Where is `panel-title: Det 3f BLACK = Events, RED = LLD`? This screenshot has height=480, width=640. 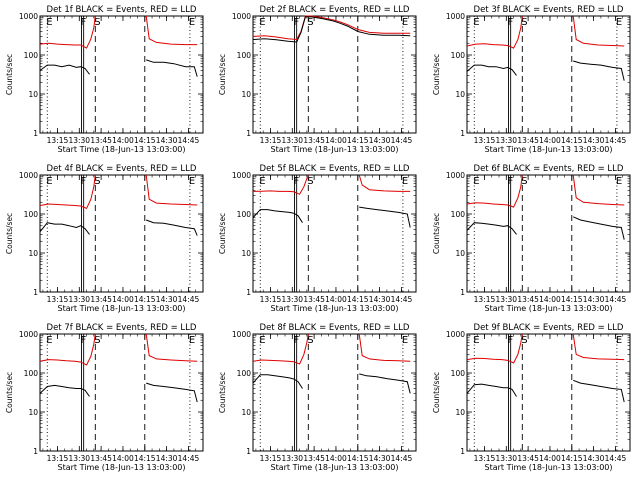
panel-title: Det 3f BLACK = Events, RED = LLD is located at coordinates (549, 10).